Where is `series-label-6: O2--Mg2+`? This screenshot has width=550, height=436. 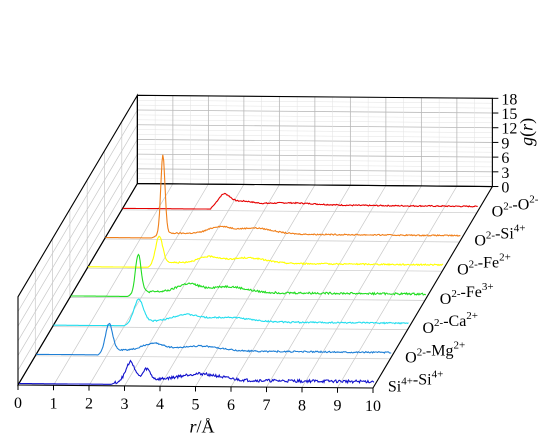
series-label-6: O2--Mg2+ is located at coordinates (435, 352).